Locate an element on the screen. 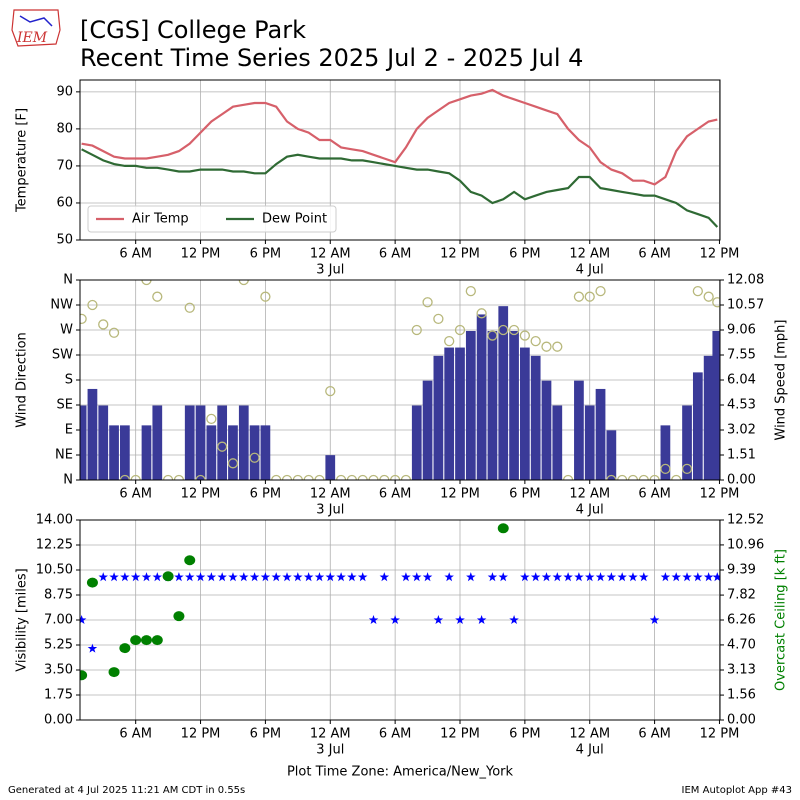 This screenshot has height=800, width=800. footer-right: IEM Autoplot App #43 is located at coordinates (737, 790).